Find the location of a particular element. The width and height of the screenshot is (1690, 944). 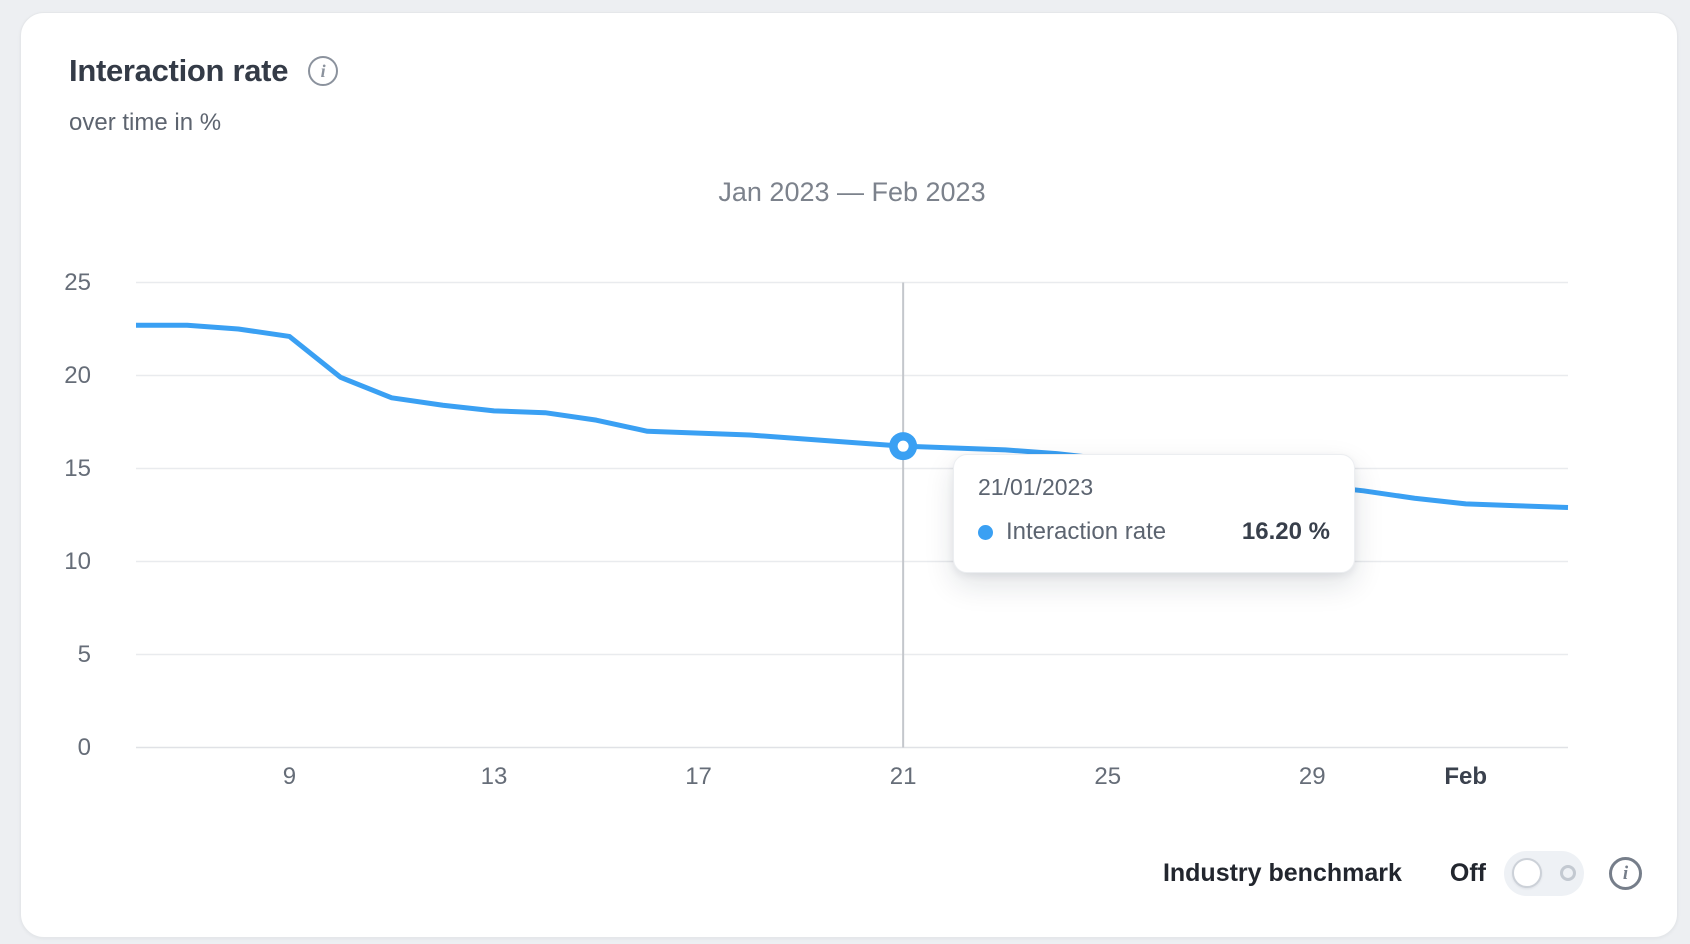

toggle-knob-icon is located at coordinates (1527, 873).